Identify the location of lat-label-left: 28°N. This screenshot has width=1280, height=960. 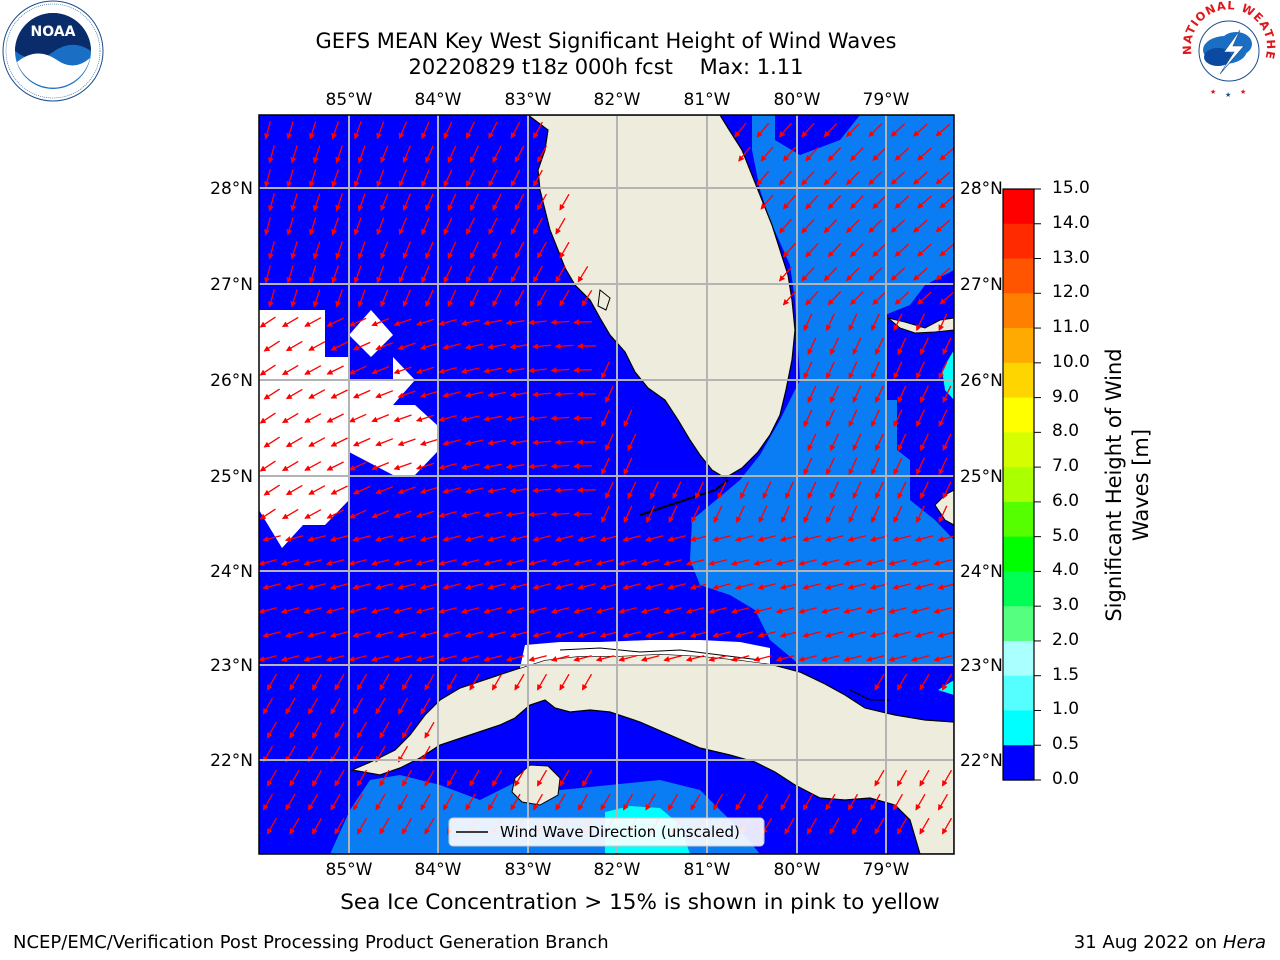
(231, 189).